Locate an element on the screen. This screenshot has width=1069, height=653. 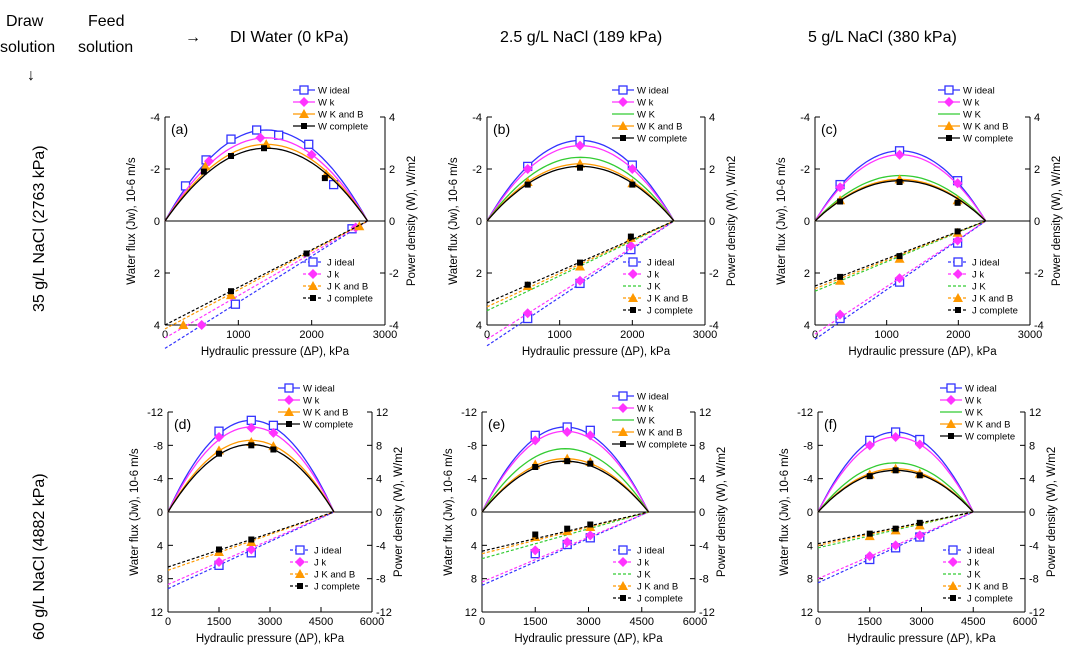
legend-label: J complete is located at coordinates (337, 587).